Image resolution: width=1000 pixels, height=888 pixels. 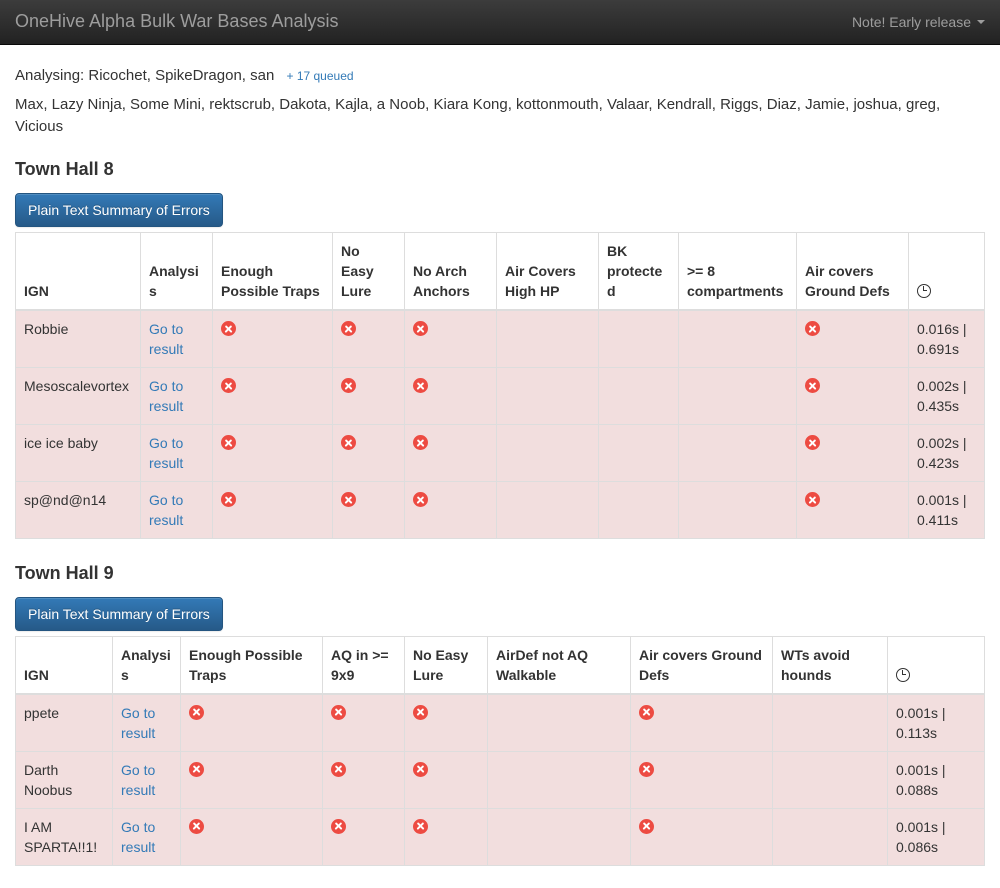 I want to click on column-header-wts-avoid-hounds: WTs avoid hounds, so click(x=830, y=665).